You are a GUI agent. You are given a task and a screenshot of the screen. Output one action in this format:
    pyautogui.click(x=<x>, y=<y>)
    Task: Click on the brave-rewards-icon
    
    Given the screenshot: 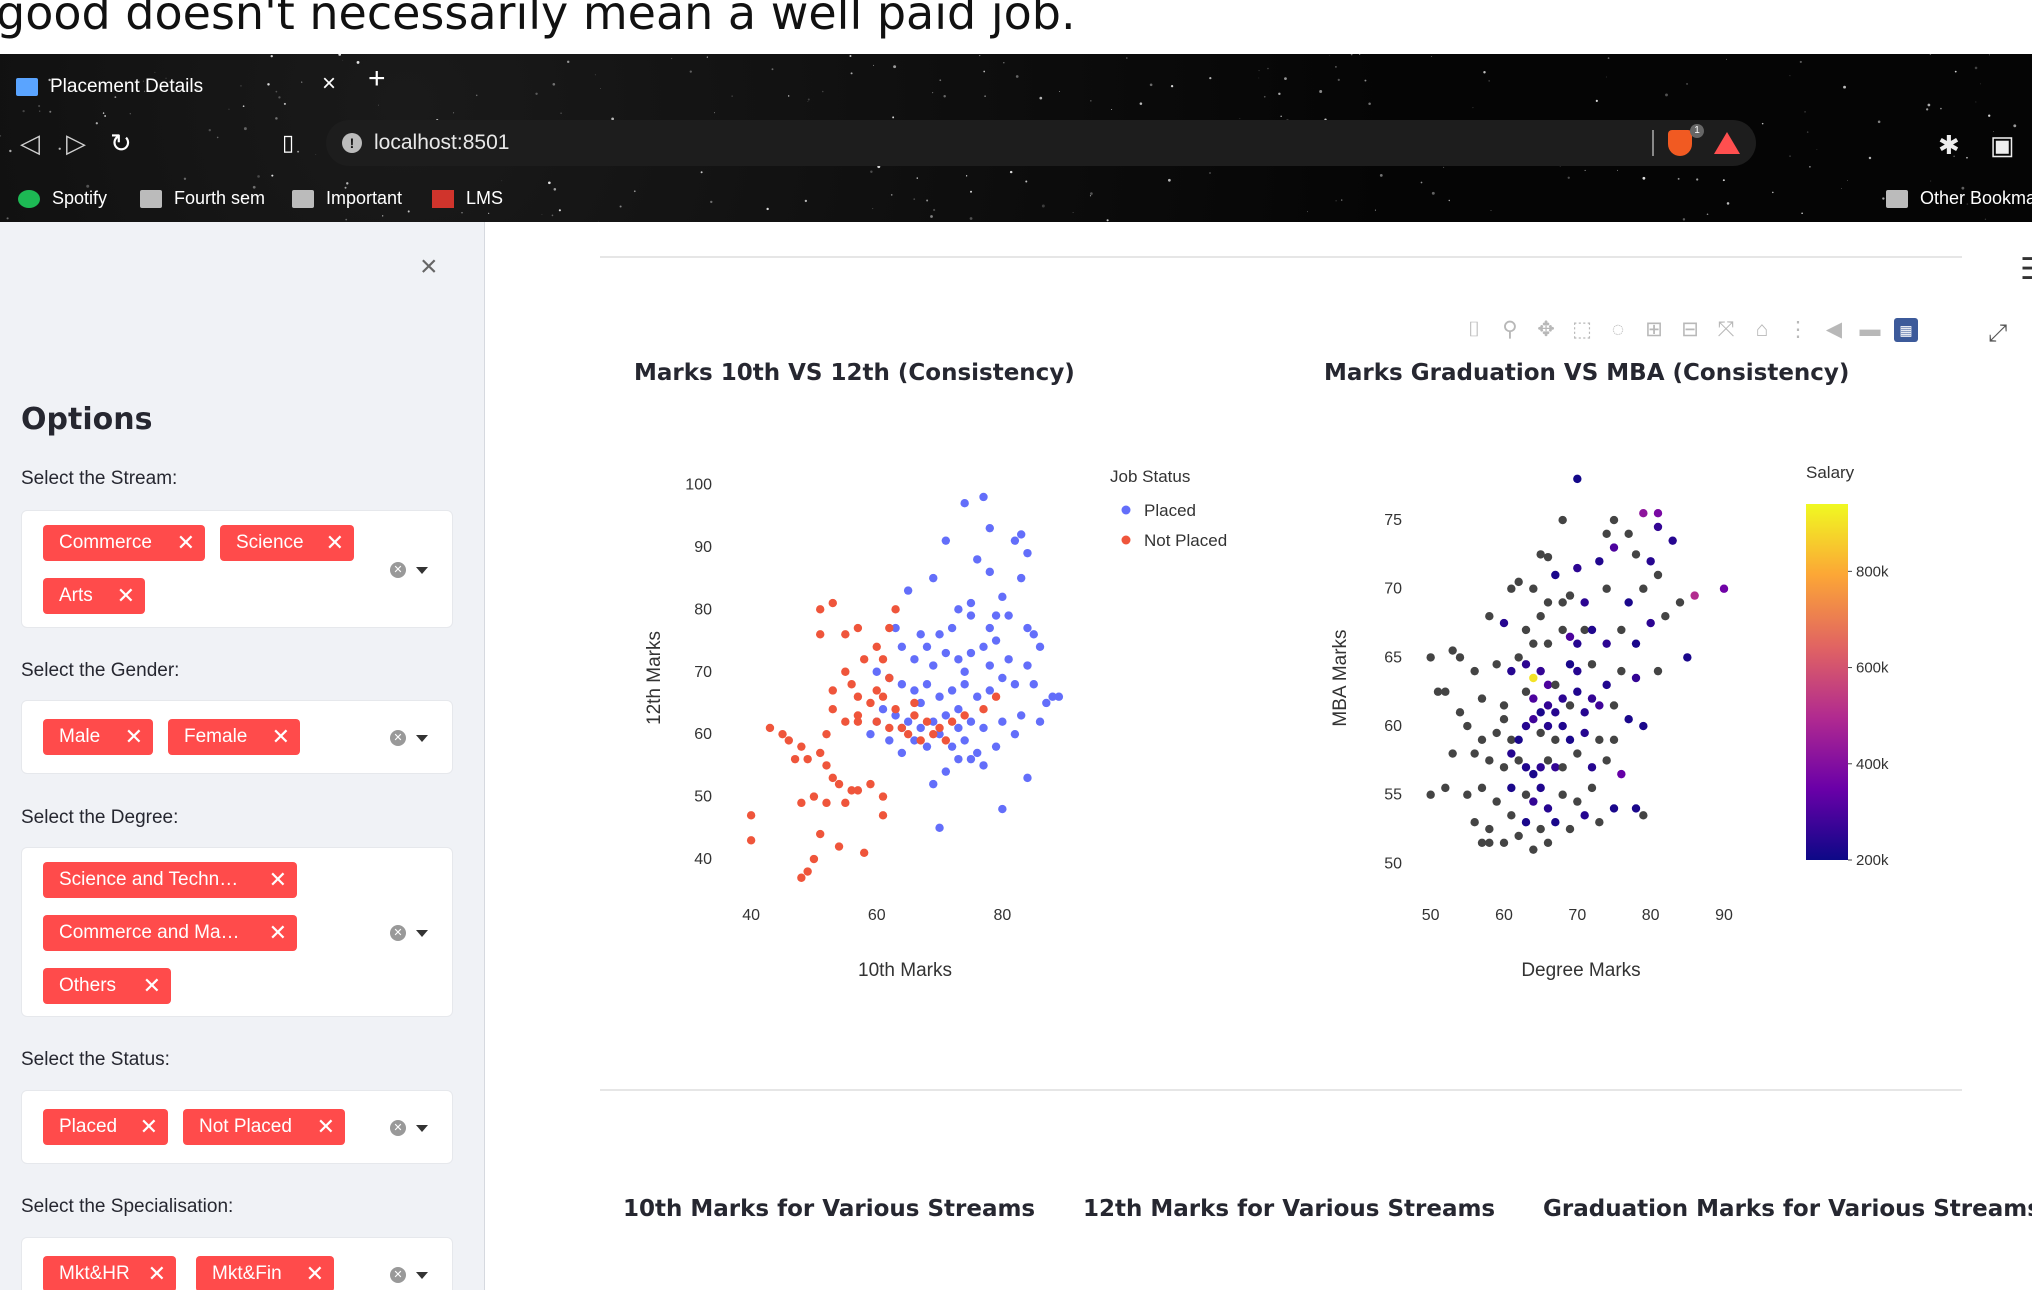 What is the action you would take?
    pyautogui.click(x=1727, y=143)
    